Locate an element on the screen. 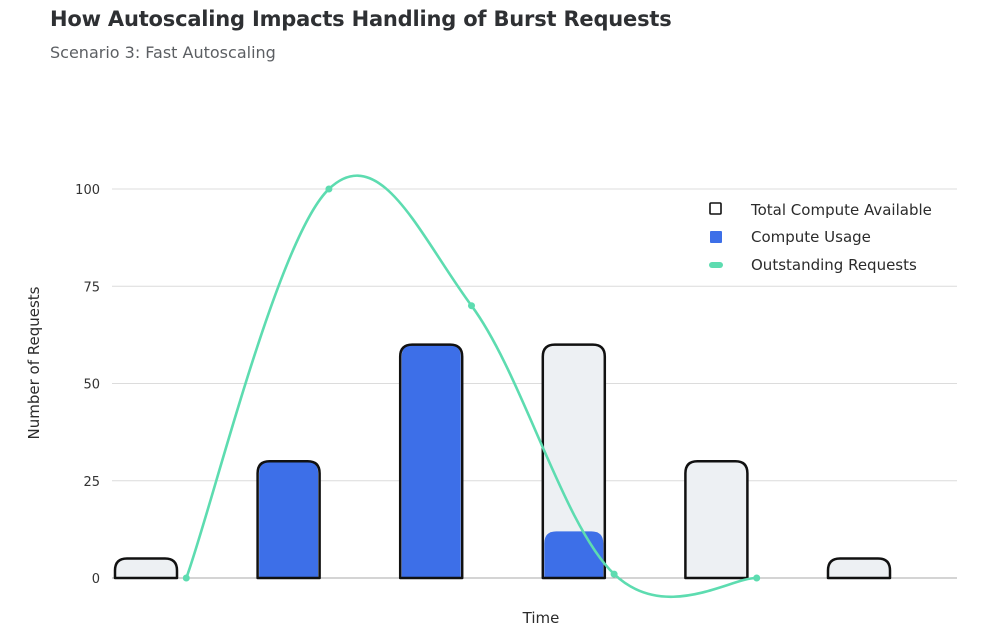 This screenshot has width=992, height=634. legend-swatch-total-compute is located at coordinates (715, 208).